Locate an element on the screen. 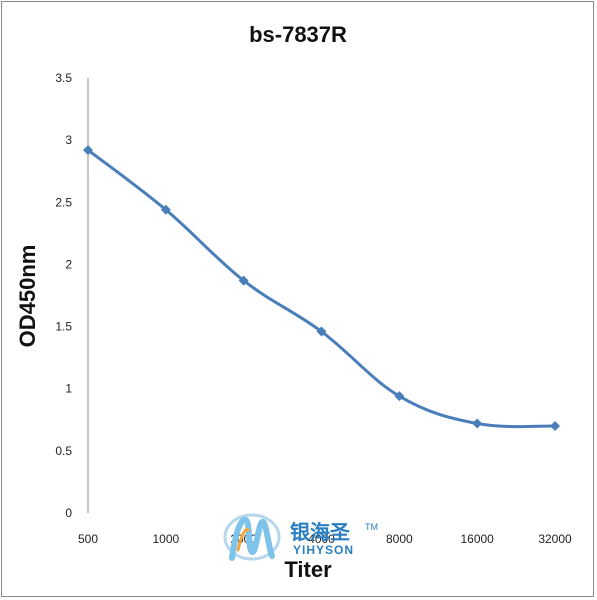 This screenshot has width=597, height=600. x-axis-title: Titer is located at coordinates (308, 569).